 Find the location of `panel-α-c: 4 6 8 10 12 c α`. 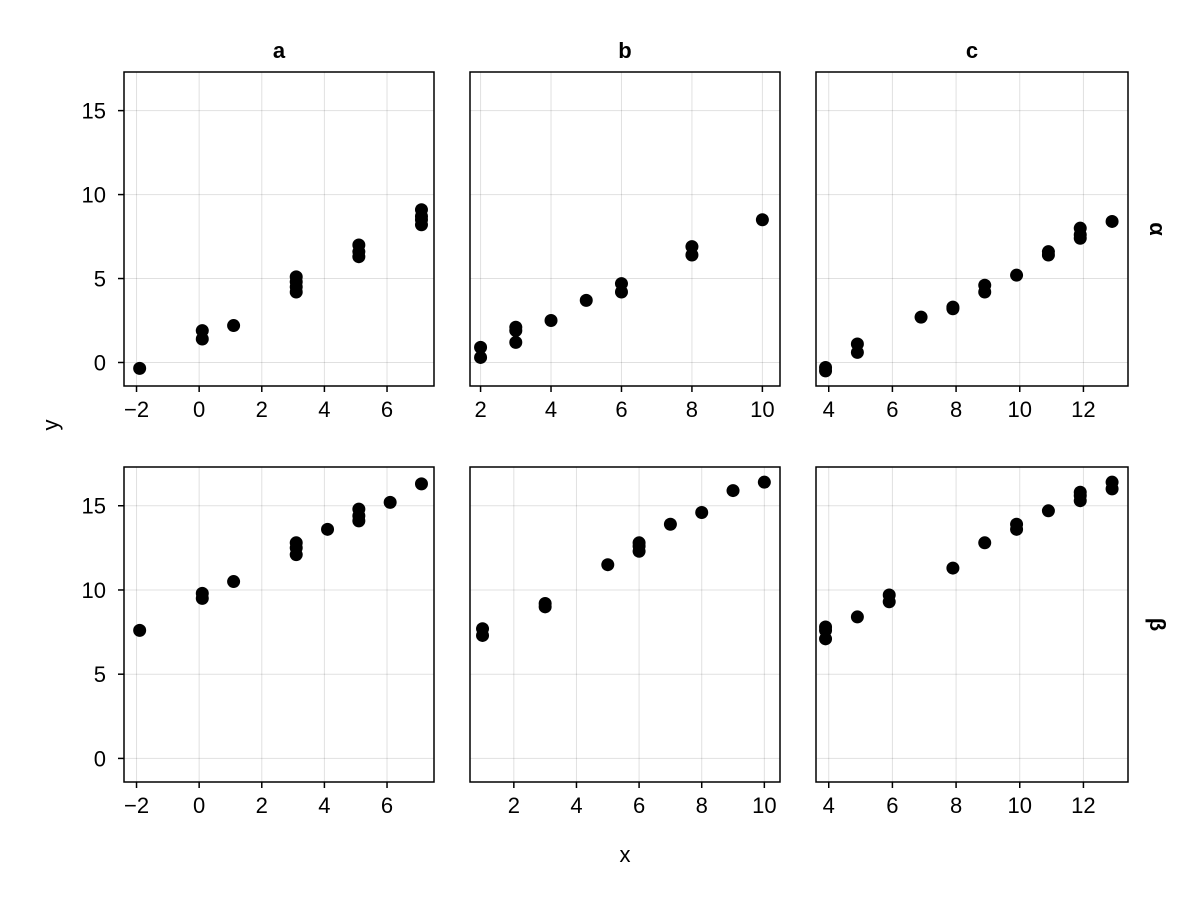

panel-α-c: 4 6 8 10 12 c α is located at coordinates (992, 230).